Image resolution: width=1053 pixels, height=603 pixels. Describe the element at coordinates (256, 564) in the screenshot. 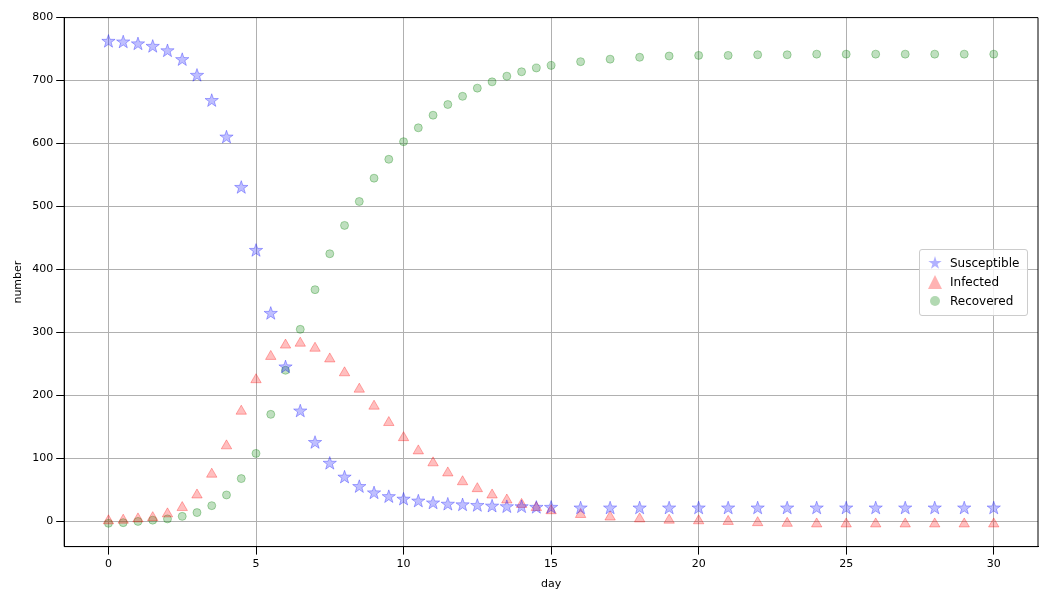

I see `x-tick-label: 5` at that location.